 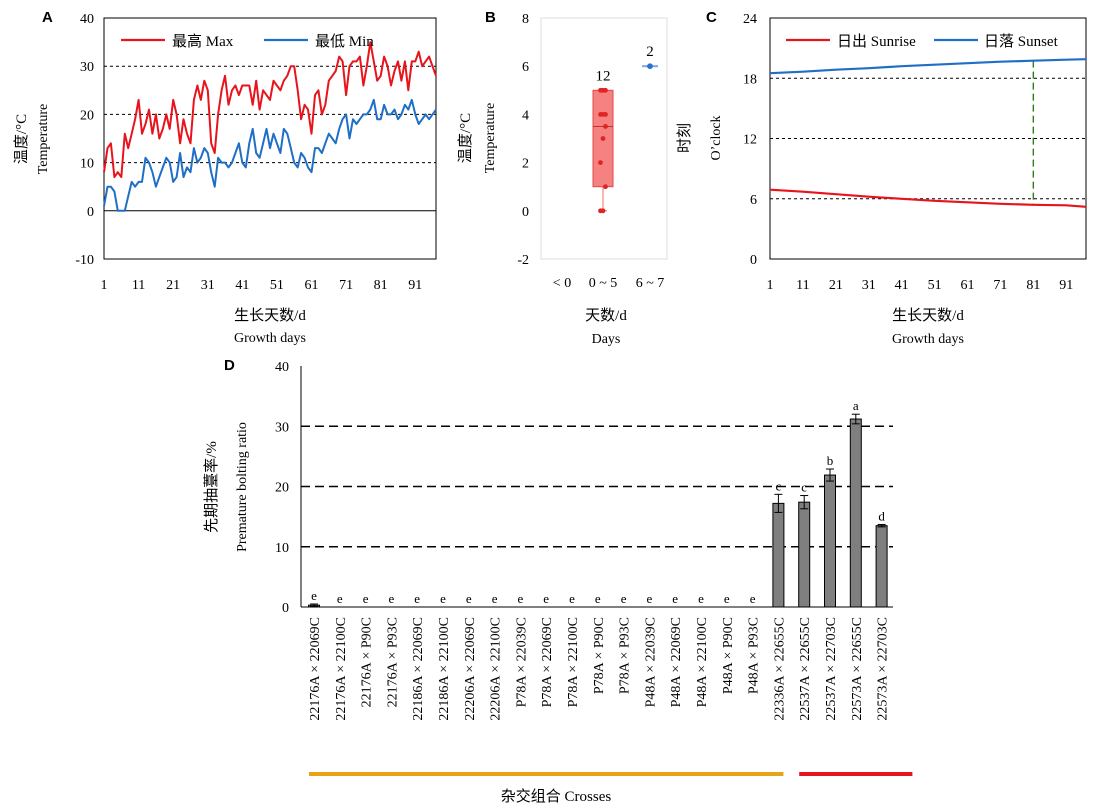 What do you see at coordinates (242, 487) in the screenshot?
I see `panel-d-y-label-en: Premature bolting ratio` at bounding box center [242, 487].